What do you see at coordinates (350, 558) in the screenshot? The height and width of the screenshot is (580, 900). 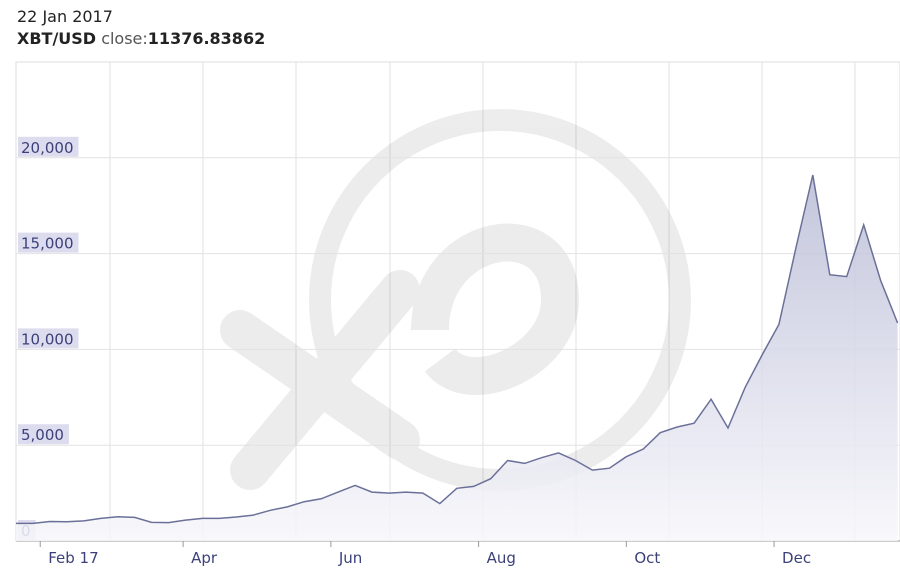 I see `x-tick-label: Jun` at bounding box center [350, 558].